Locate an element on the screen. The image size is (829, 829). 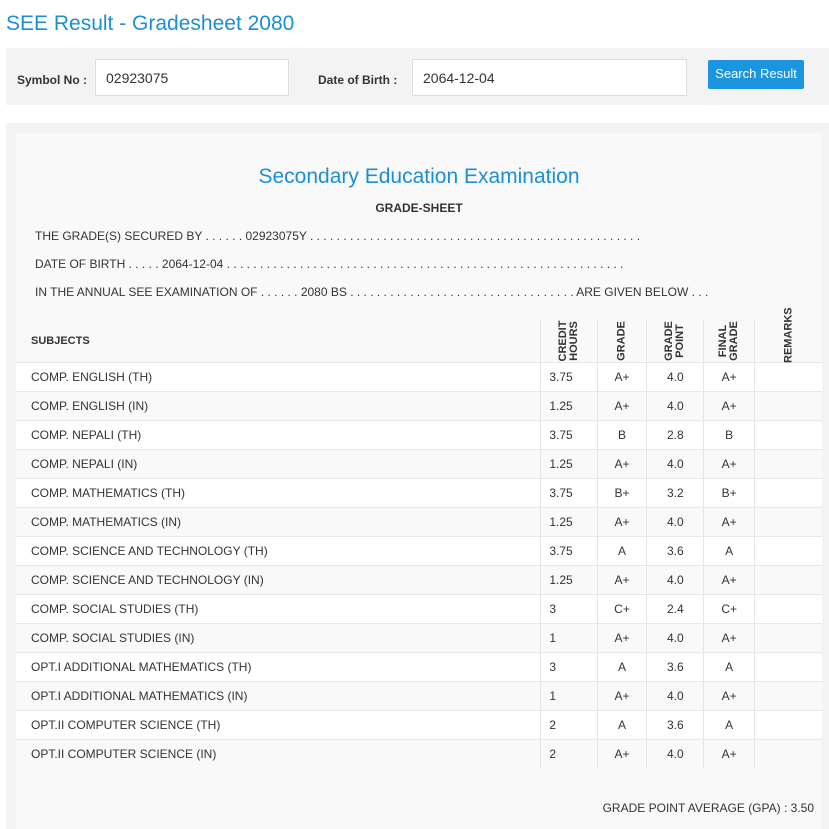
column-header-text: REMARKS is located at coordinates (788, 335).